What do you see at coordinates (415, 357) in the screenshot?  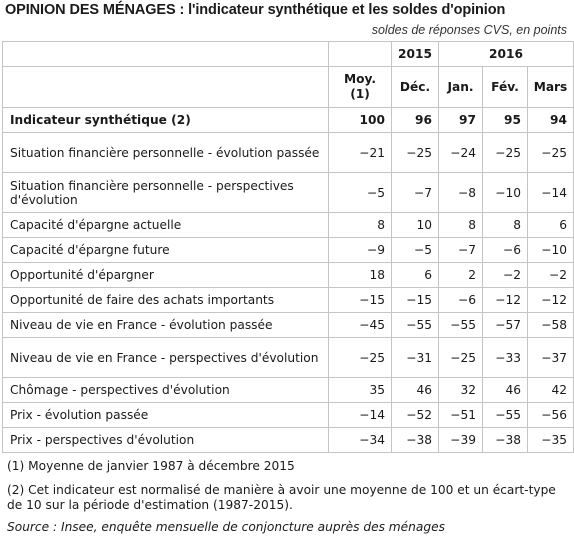 I see `cell-dec: −31` at bounding box center [415, 357].